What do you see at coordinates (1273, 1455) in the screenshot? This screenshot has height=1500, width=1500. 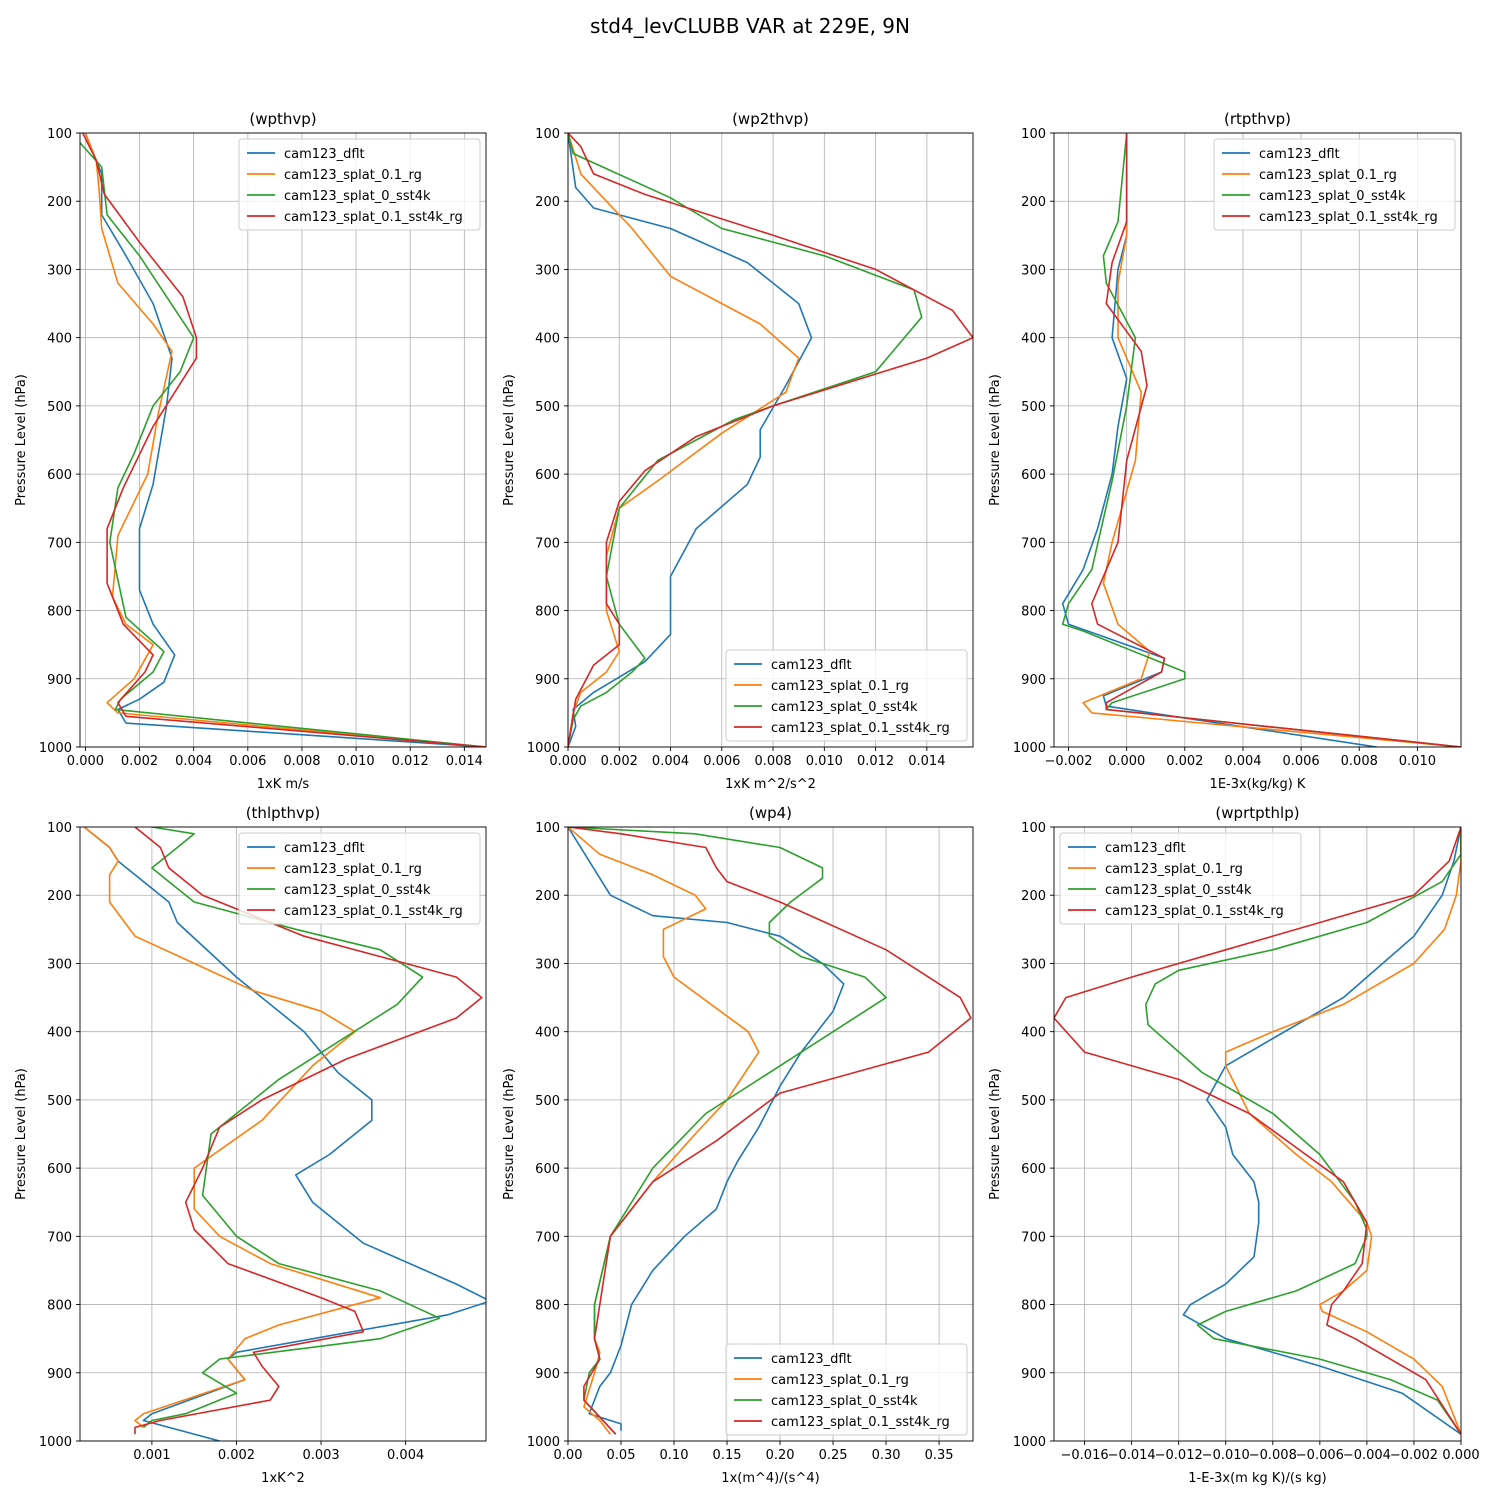 I see `x-tick-label: −0.008` at bounding box center [1273, 1455].